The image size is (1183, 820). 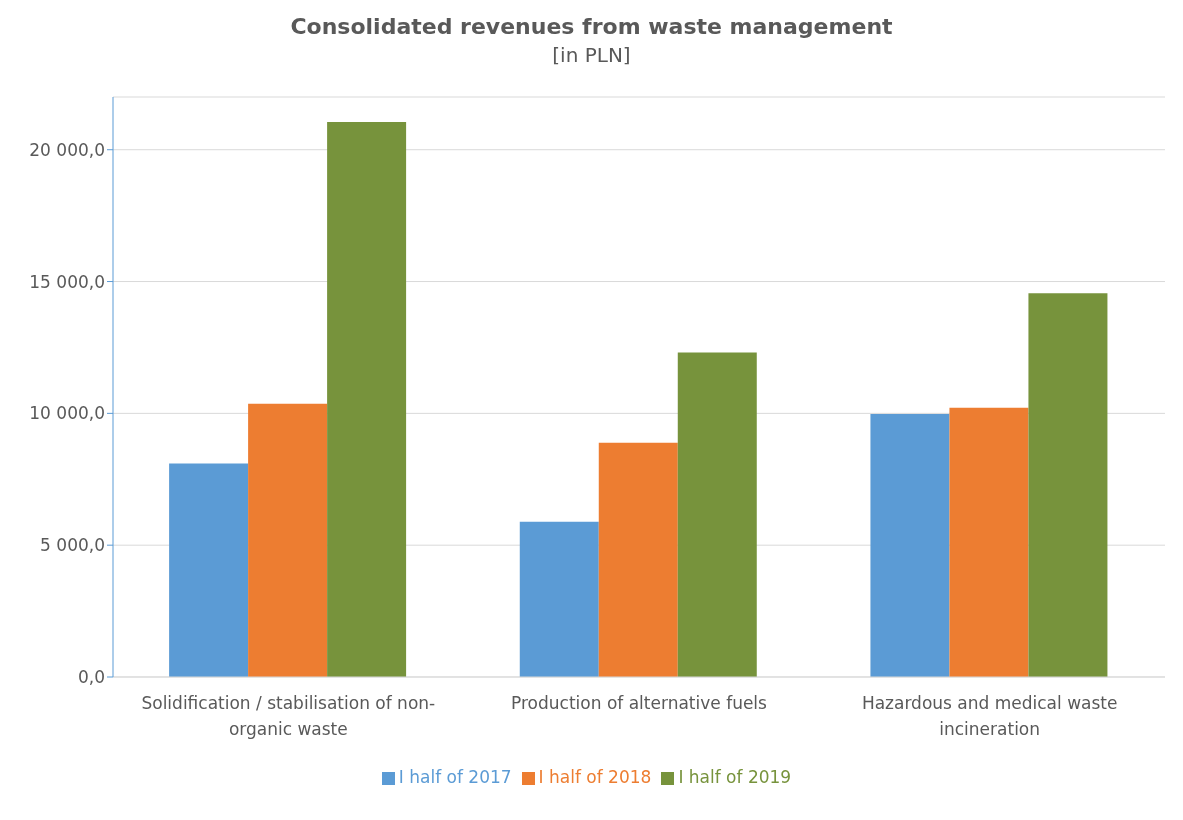 I want to click on legend-label: I half of 2018, so click(x=595, y=777).